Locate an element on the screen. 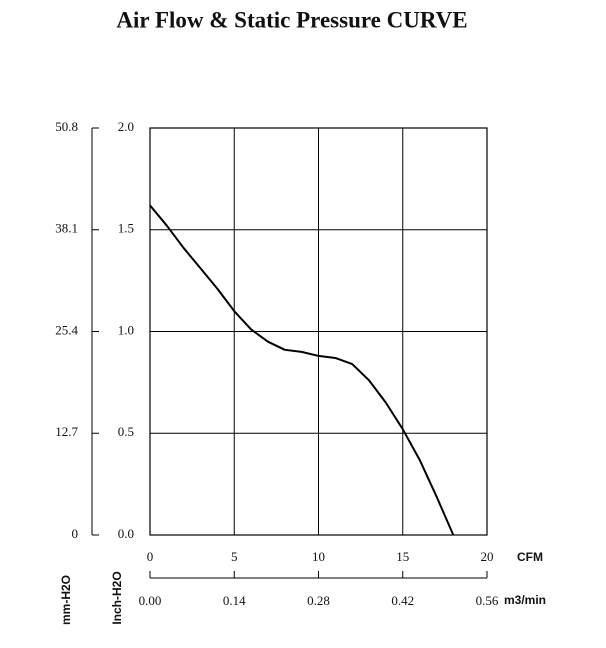  x2-tick-label: 0.14 is located at coordinates (234, 600).